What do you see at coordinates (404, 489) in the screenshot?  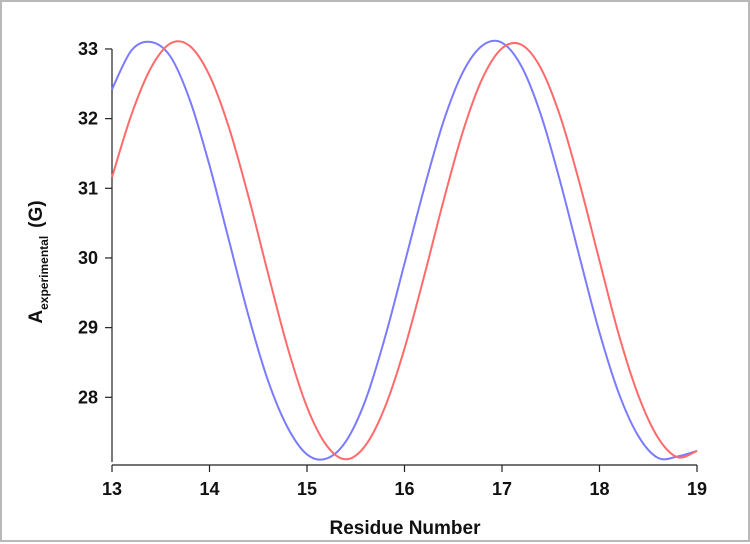 I see `x-tick-label: 16` at bounding box center [404, 489].